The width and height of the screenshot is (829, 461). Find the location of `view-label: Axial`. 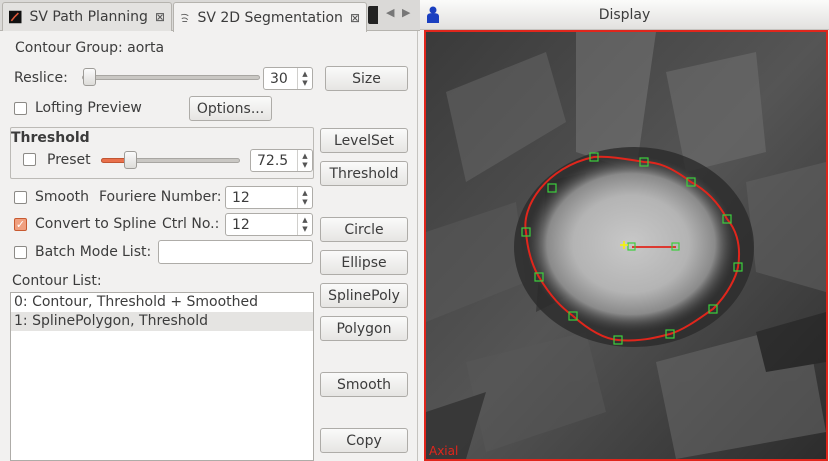

view-label: Axial is located at coordinates (443, 451).